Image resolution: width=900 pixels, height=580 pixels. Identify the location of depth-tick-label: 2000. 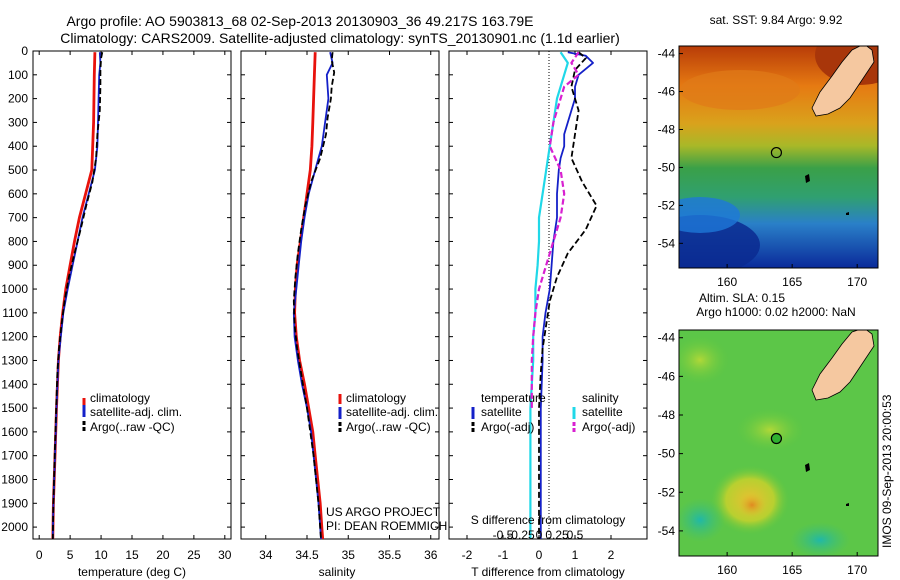
(14, 527).